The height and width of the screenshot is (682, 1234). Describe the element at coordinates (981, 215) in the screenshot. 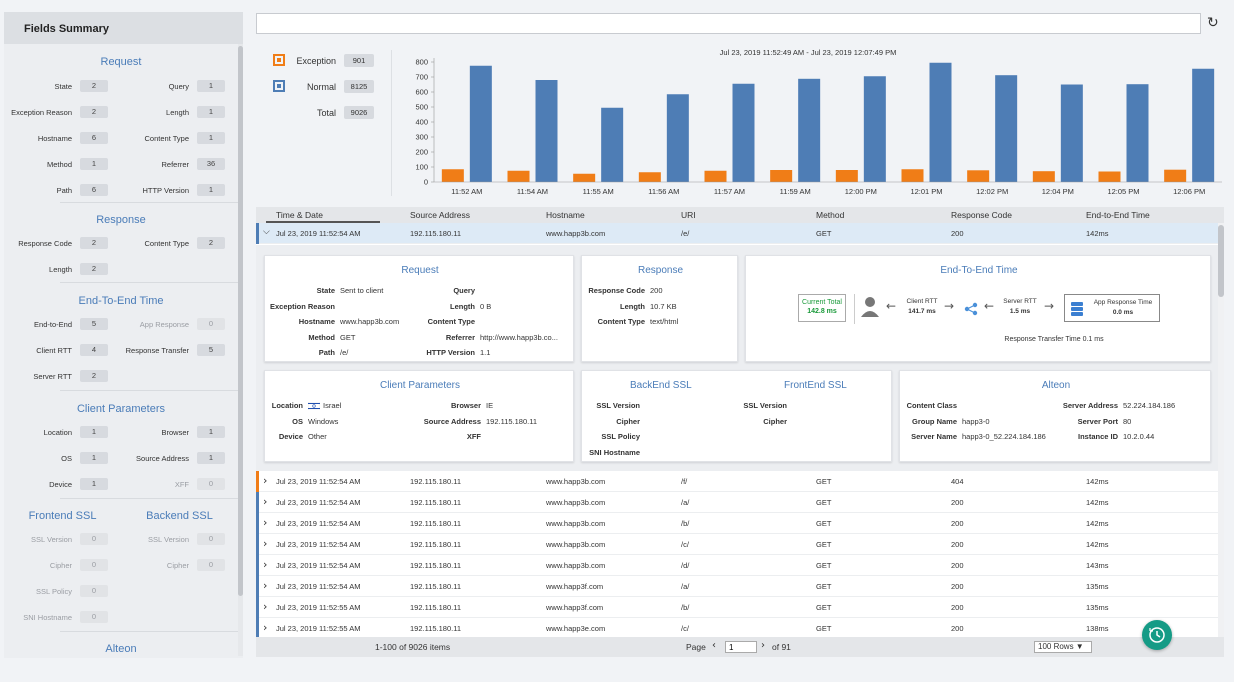

I see `col-header-response-code: Response Code` at that location.